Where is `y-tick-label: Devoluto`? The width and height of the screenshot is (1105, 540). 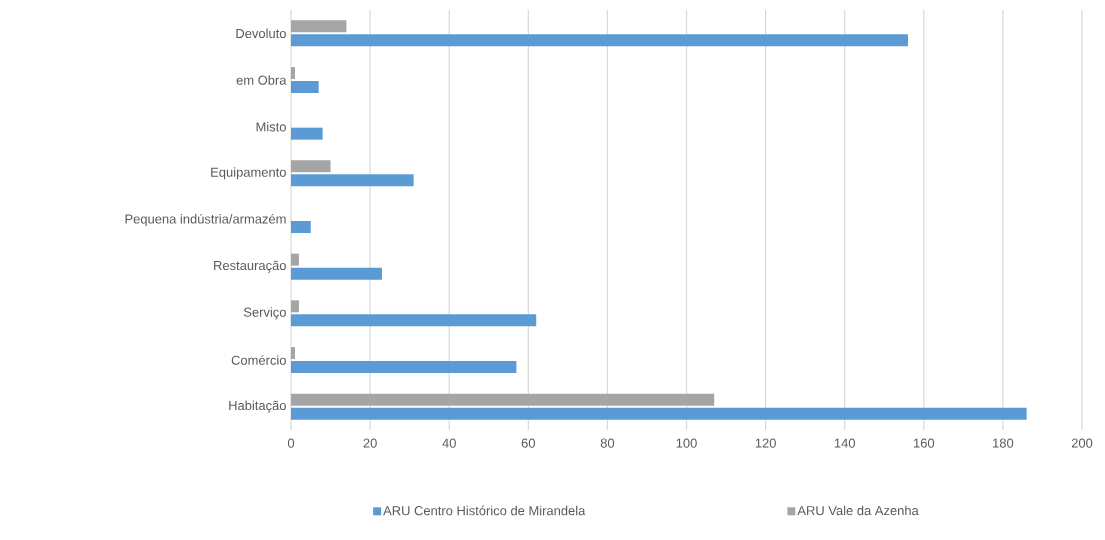
y-tick-label: Devoluto is located at coordinates (261, 33).